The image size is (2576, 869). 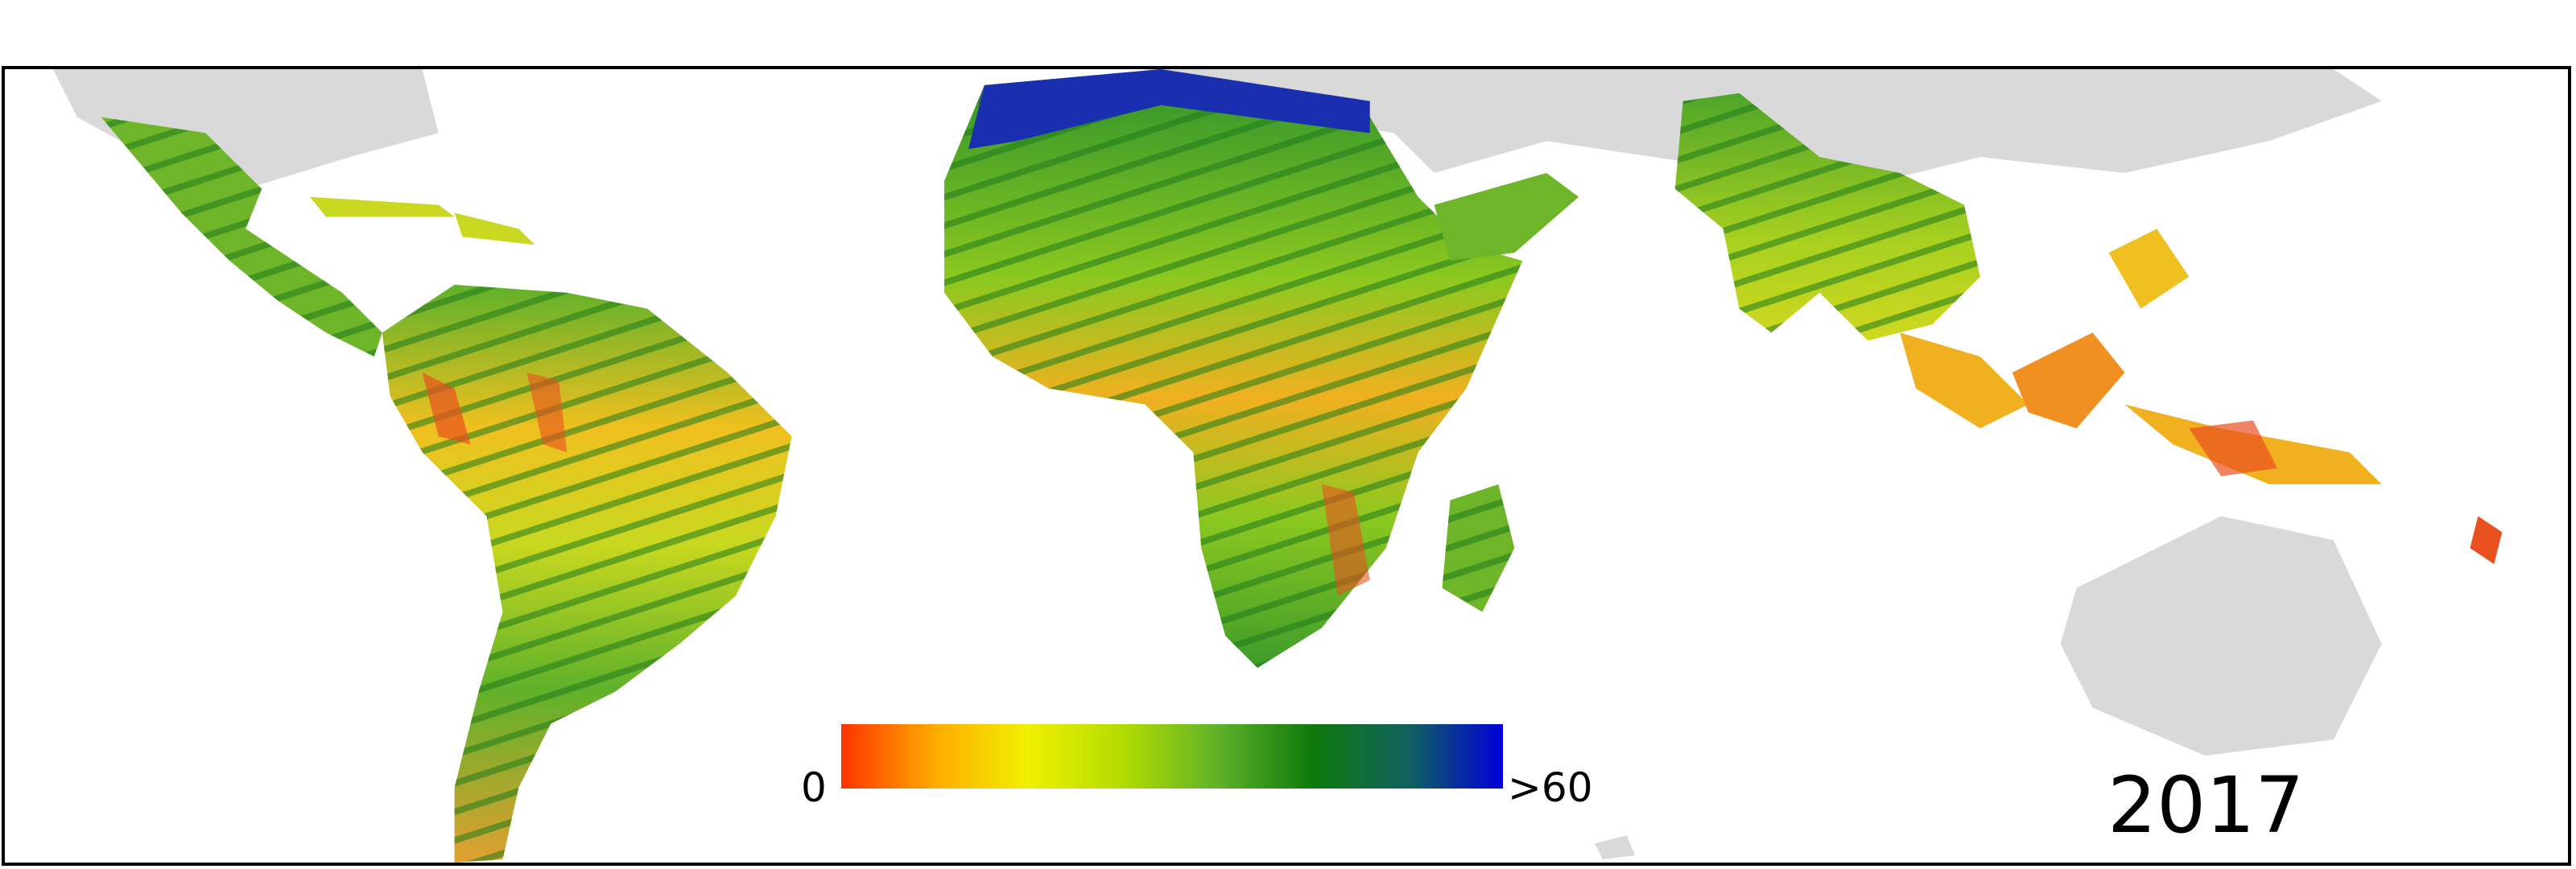 I want to click on south-america, so click(x=587, y=573).